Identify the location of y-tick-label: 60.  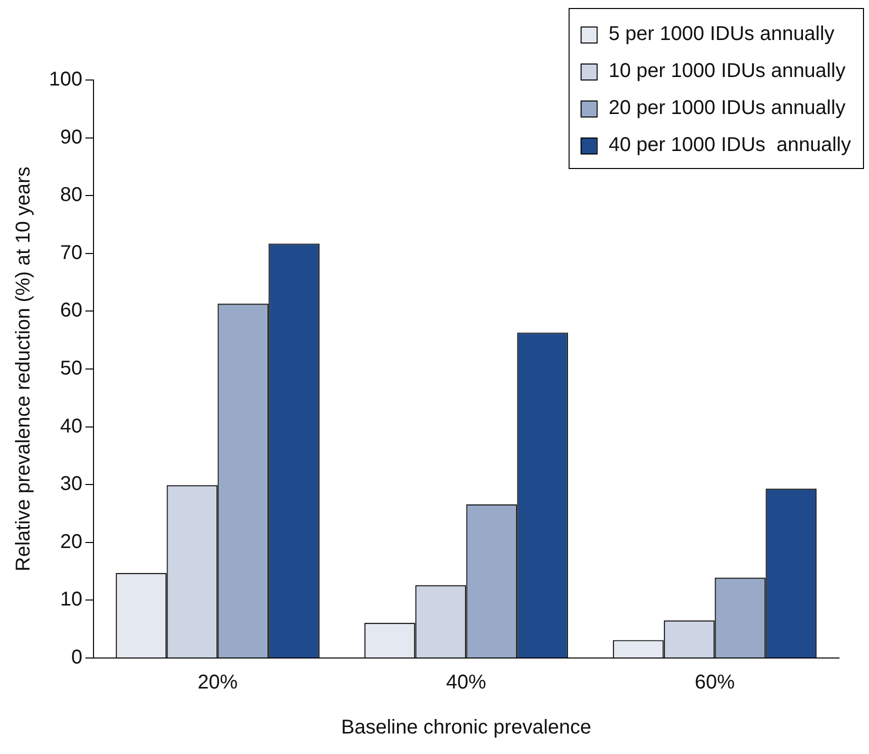
(71, 311).